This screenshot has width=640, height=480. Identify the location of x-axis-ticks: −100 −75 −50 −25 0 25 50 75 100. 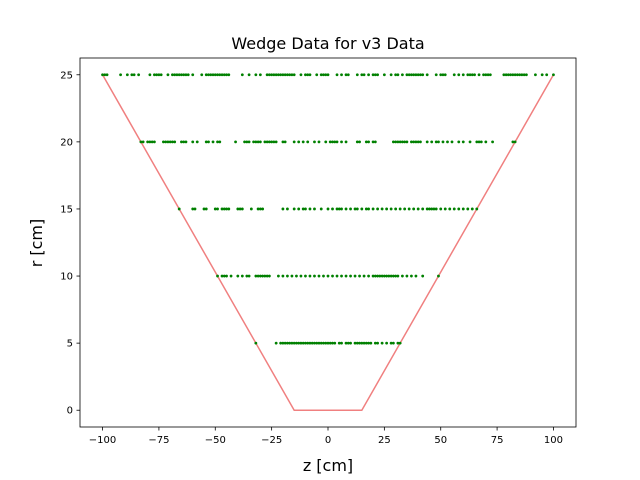
(326, 436).